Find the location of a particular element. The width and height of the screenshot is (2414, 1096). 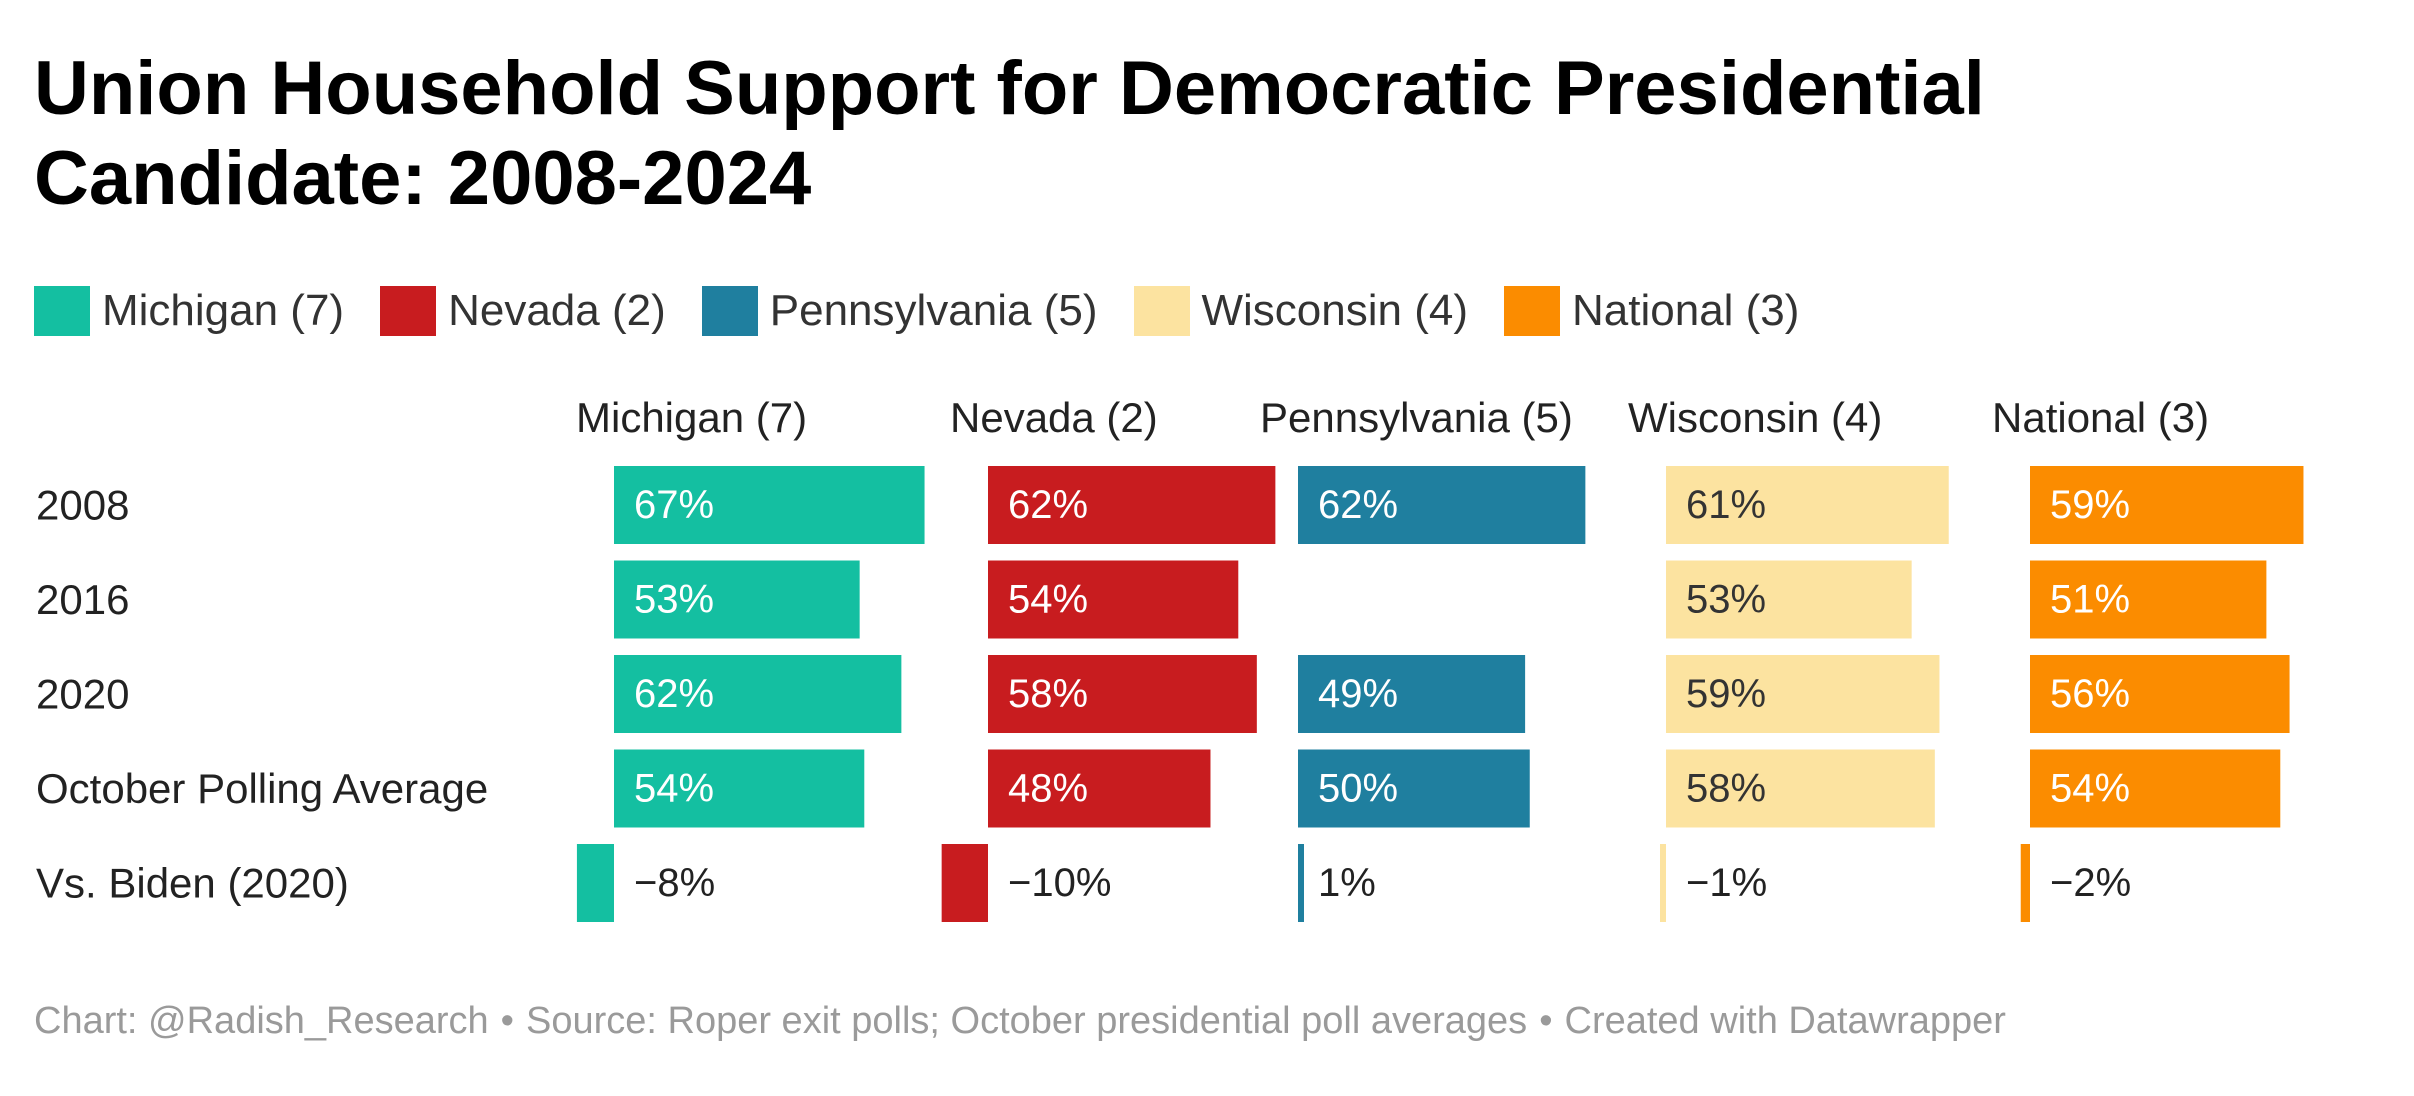

bar-pennsylvania-5-2008 is located at coordinates (1442, 505).